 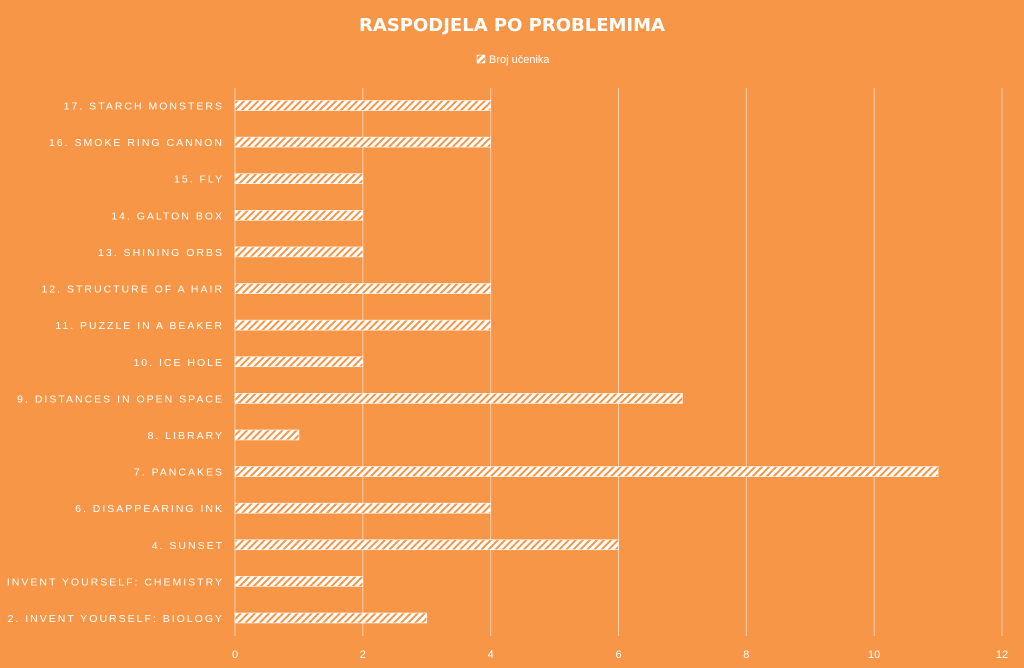 What do you see at coordinates (235, 655) in the screenshot?
I see `x-tick-label: 0` at bounding box center [235, 655].